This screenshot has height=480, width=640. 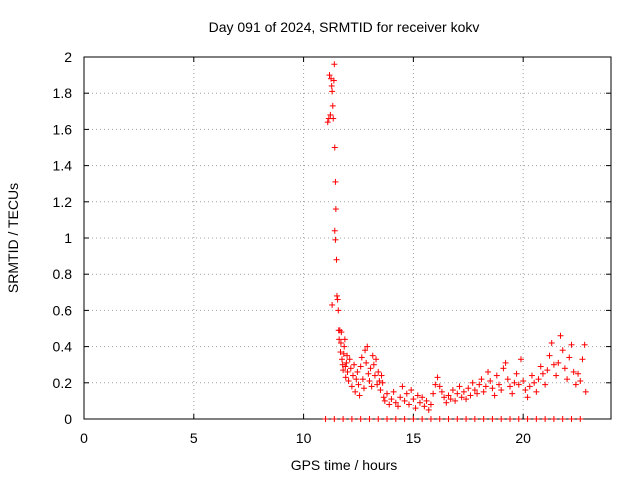 What do you see at coordinates (68, 238) in the screenshot?
I see `y-tick-label: 1` at bounding box center [68, 238].